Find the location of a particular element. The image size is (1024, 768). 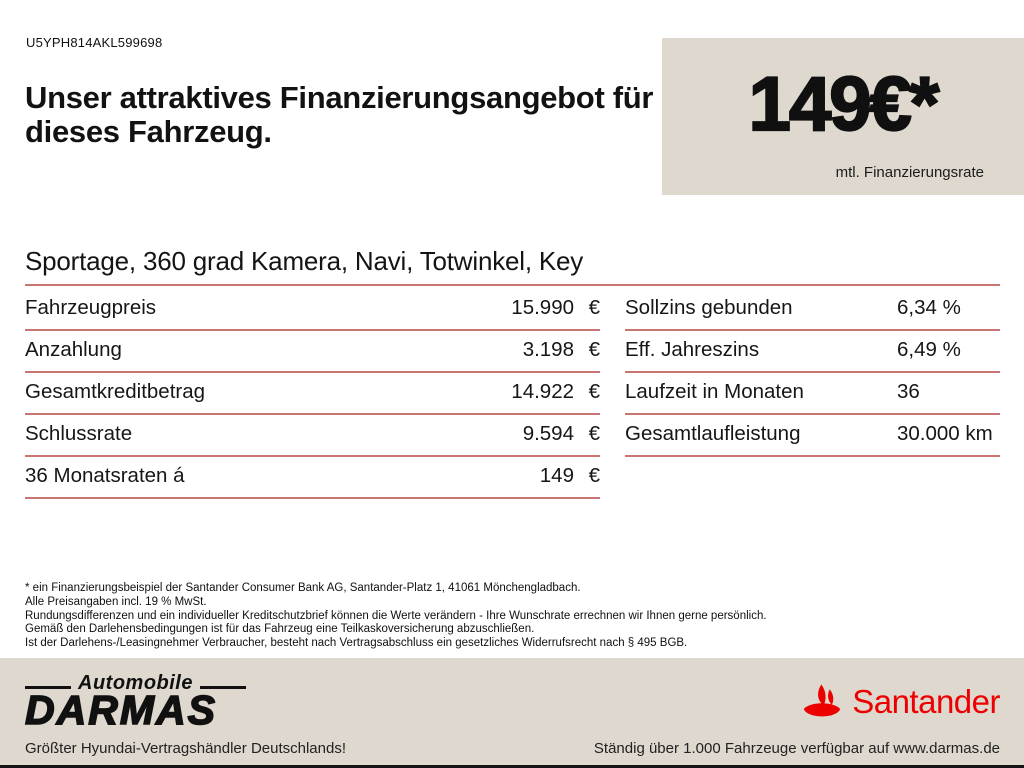

table-row: Laufzeit in Monaten 36 is located at coordinates (812, 395).